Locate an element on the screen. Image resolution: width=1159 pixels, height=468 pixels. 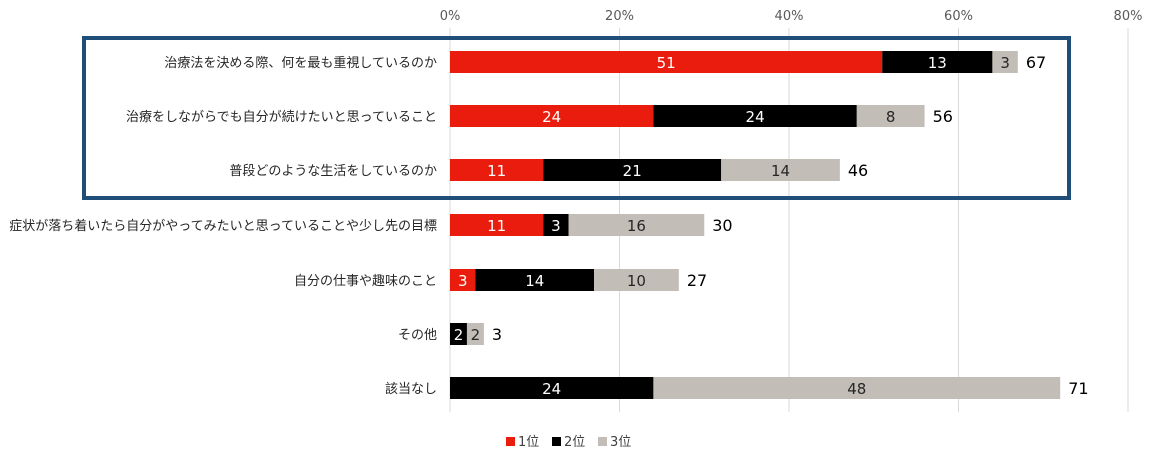
total-label: 30 is located at coordinates (722, 225).